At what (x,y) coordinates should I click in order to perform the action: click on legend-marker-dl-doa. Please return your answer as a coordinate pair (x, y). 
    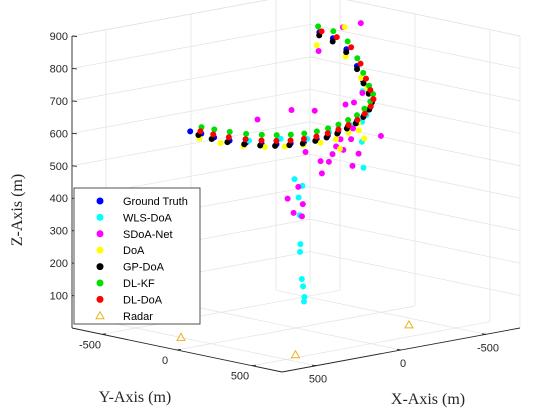
    Looking at the image, I should click on (100, 299).